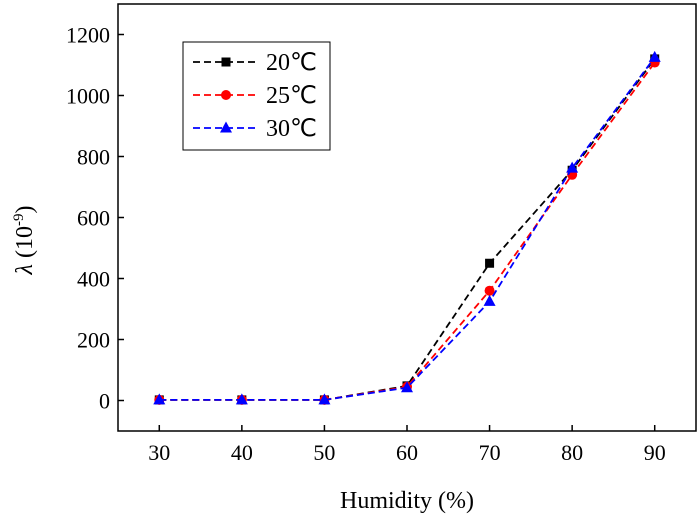 Image resolution: width=700 pixels, height=520 pixels. I want to click on y-axis-unit: (10, so click(25, 245).